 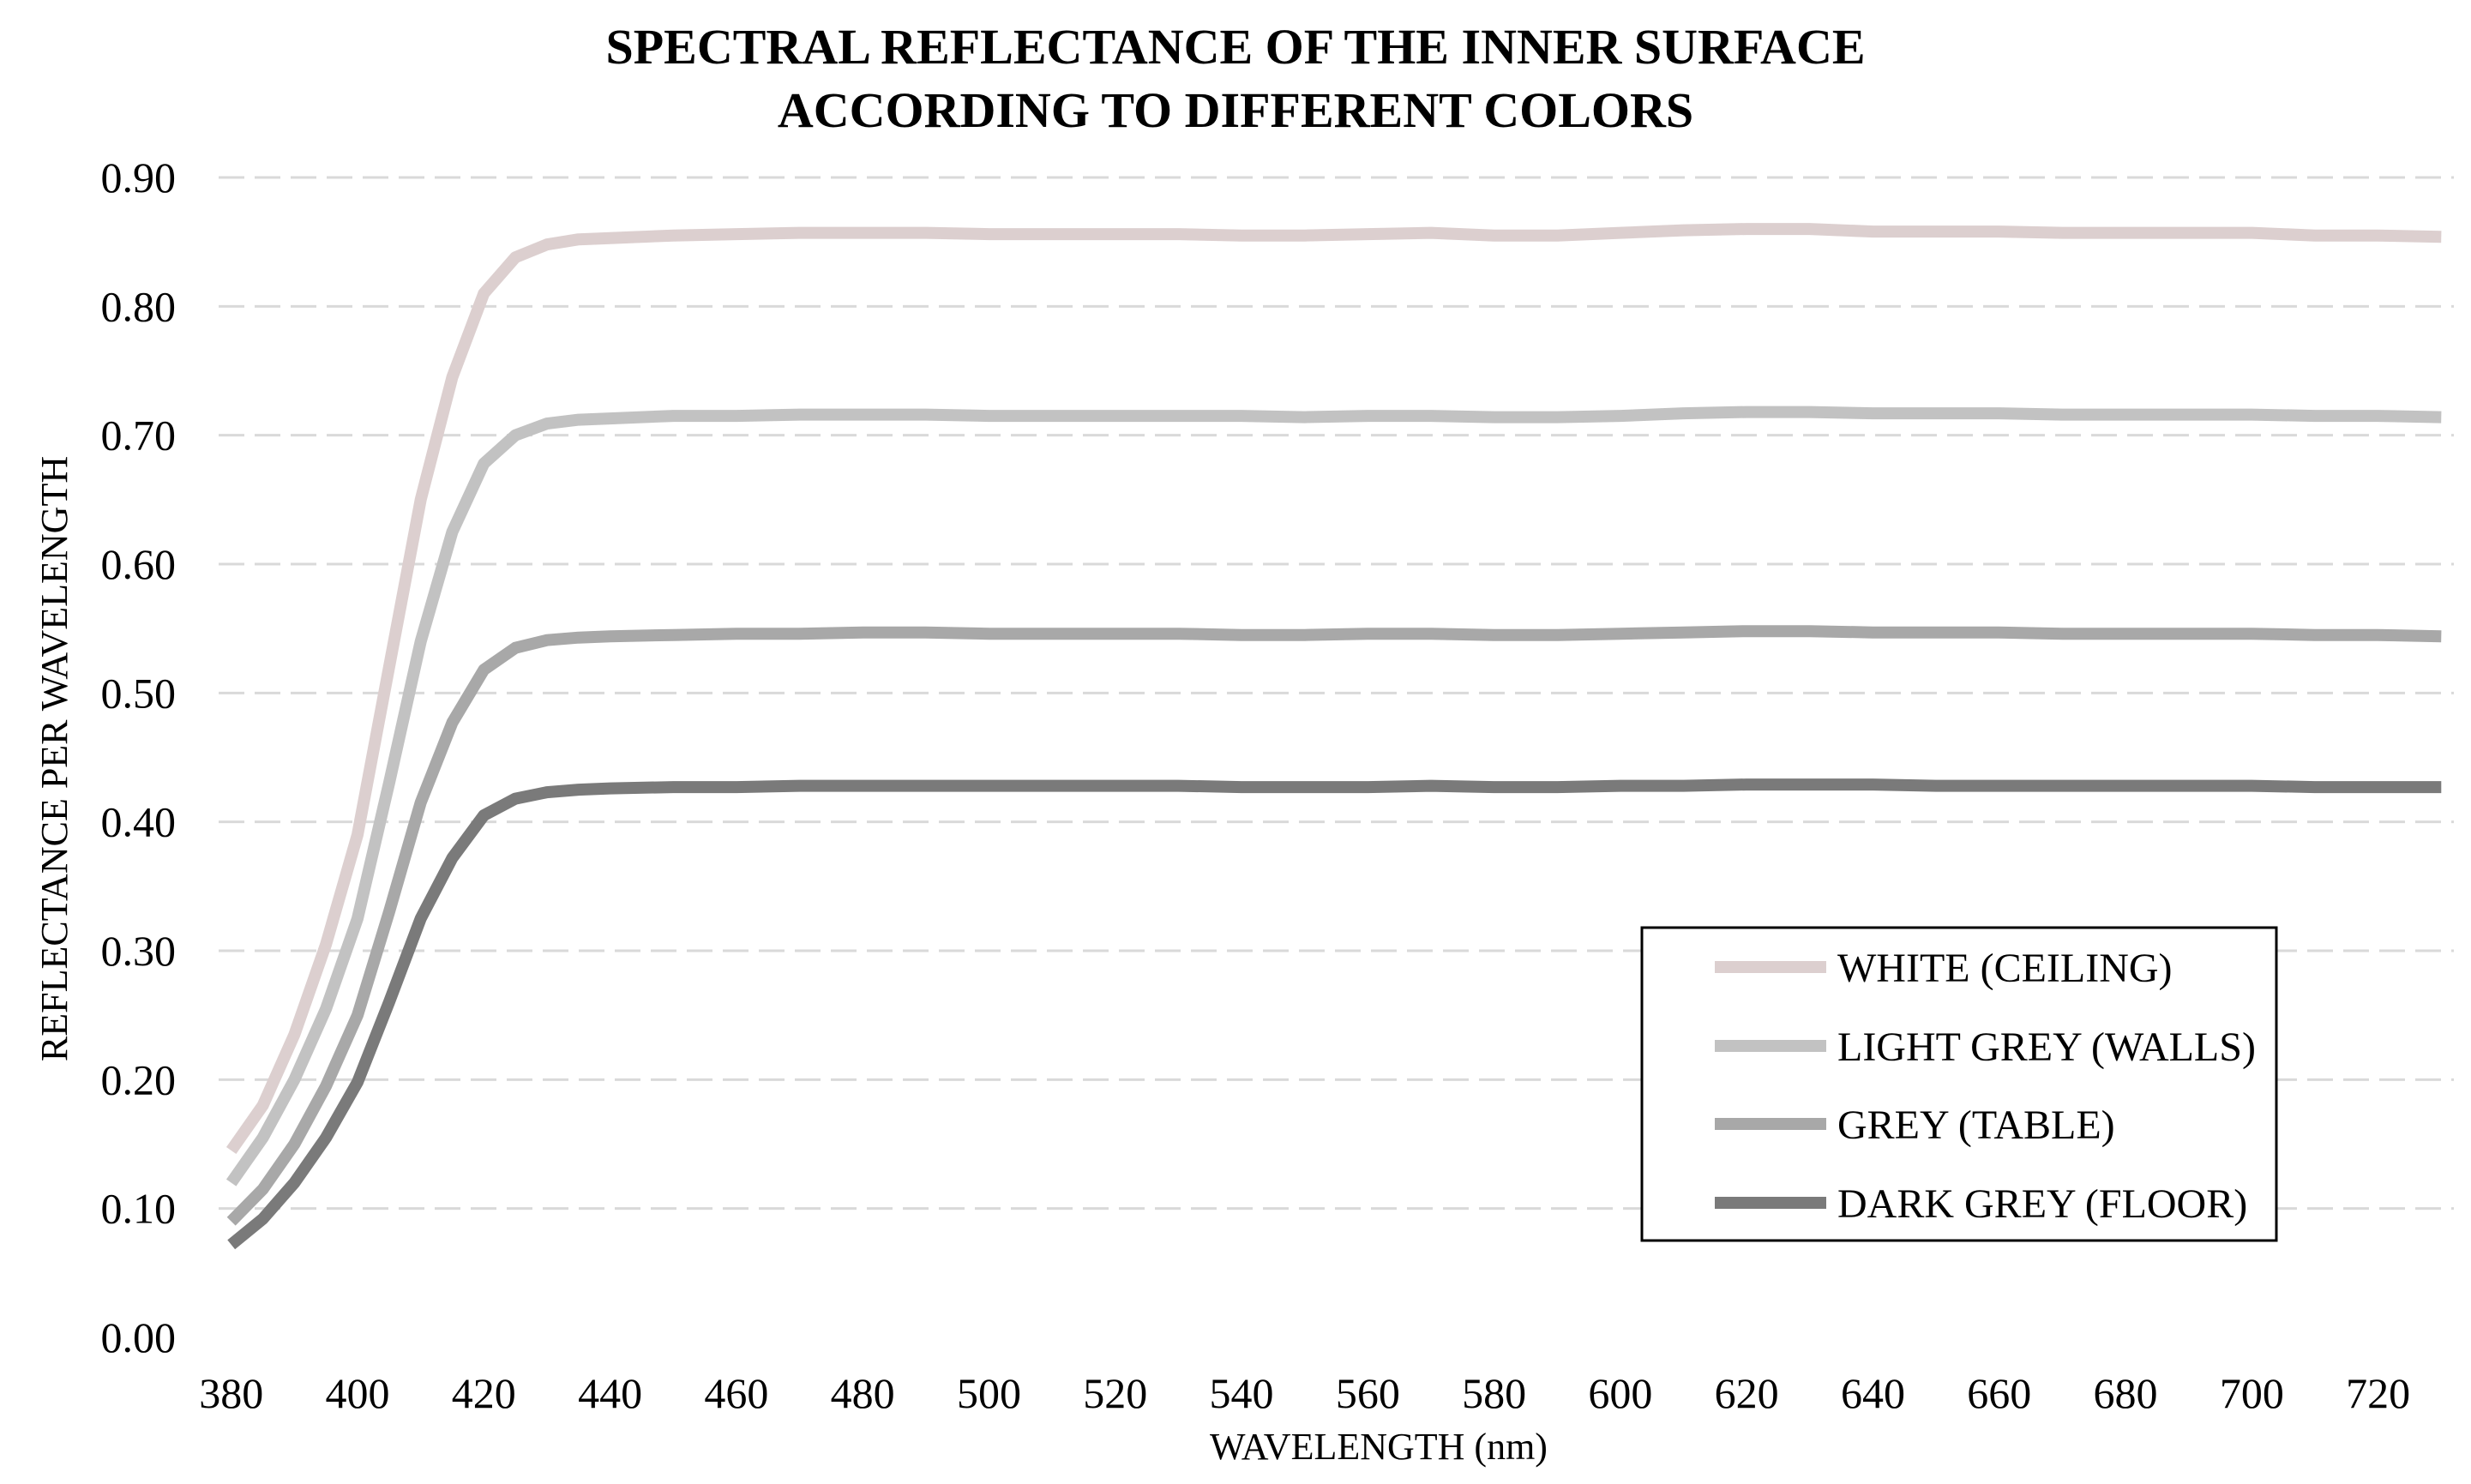 What do you see at coordinates (736, 1393) in the screenshot?
I see `x-tick-label: 460` at bounding box center [736, 1393].